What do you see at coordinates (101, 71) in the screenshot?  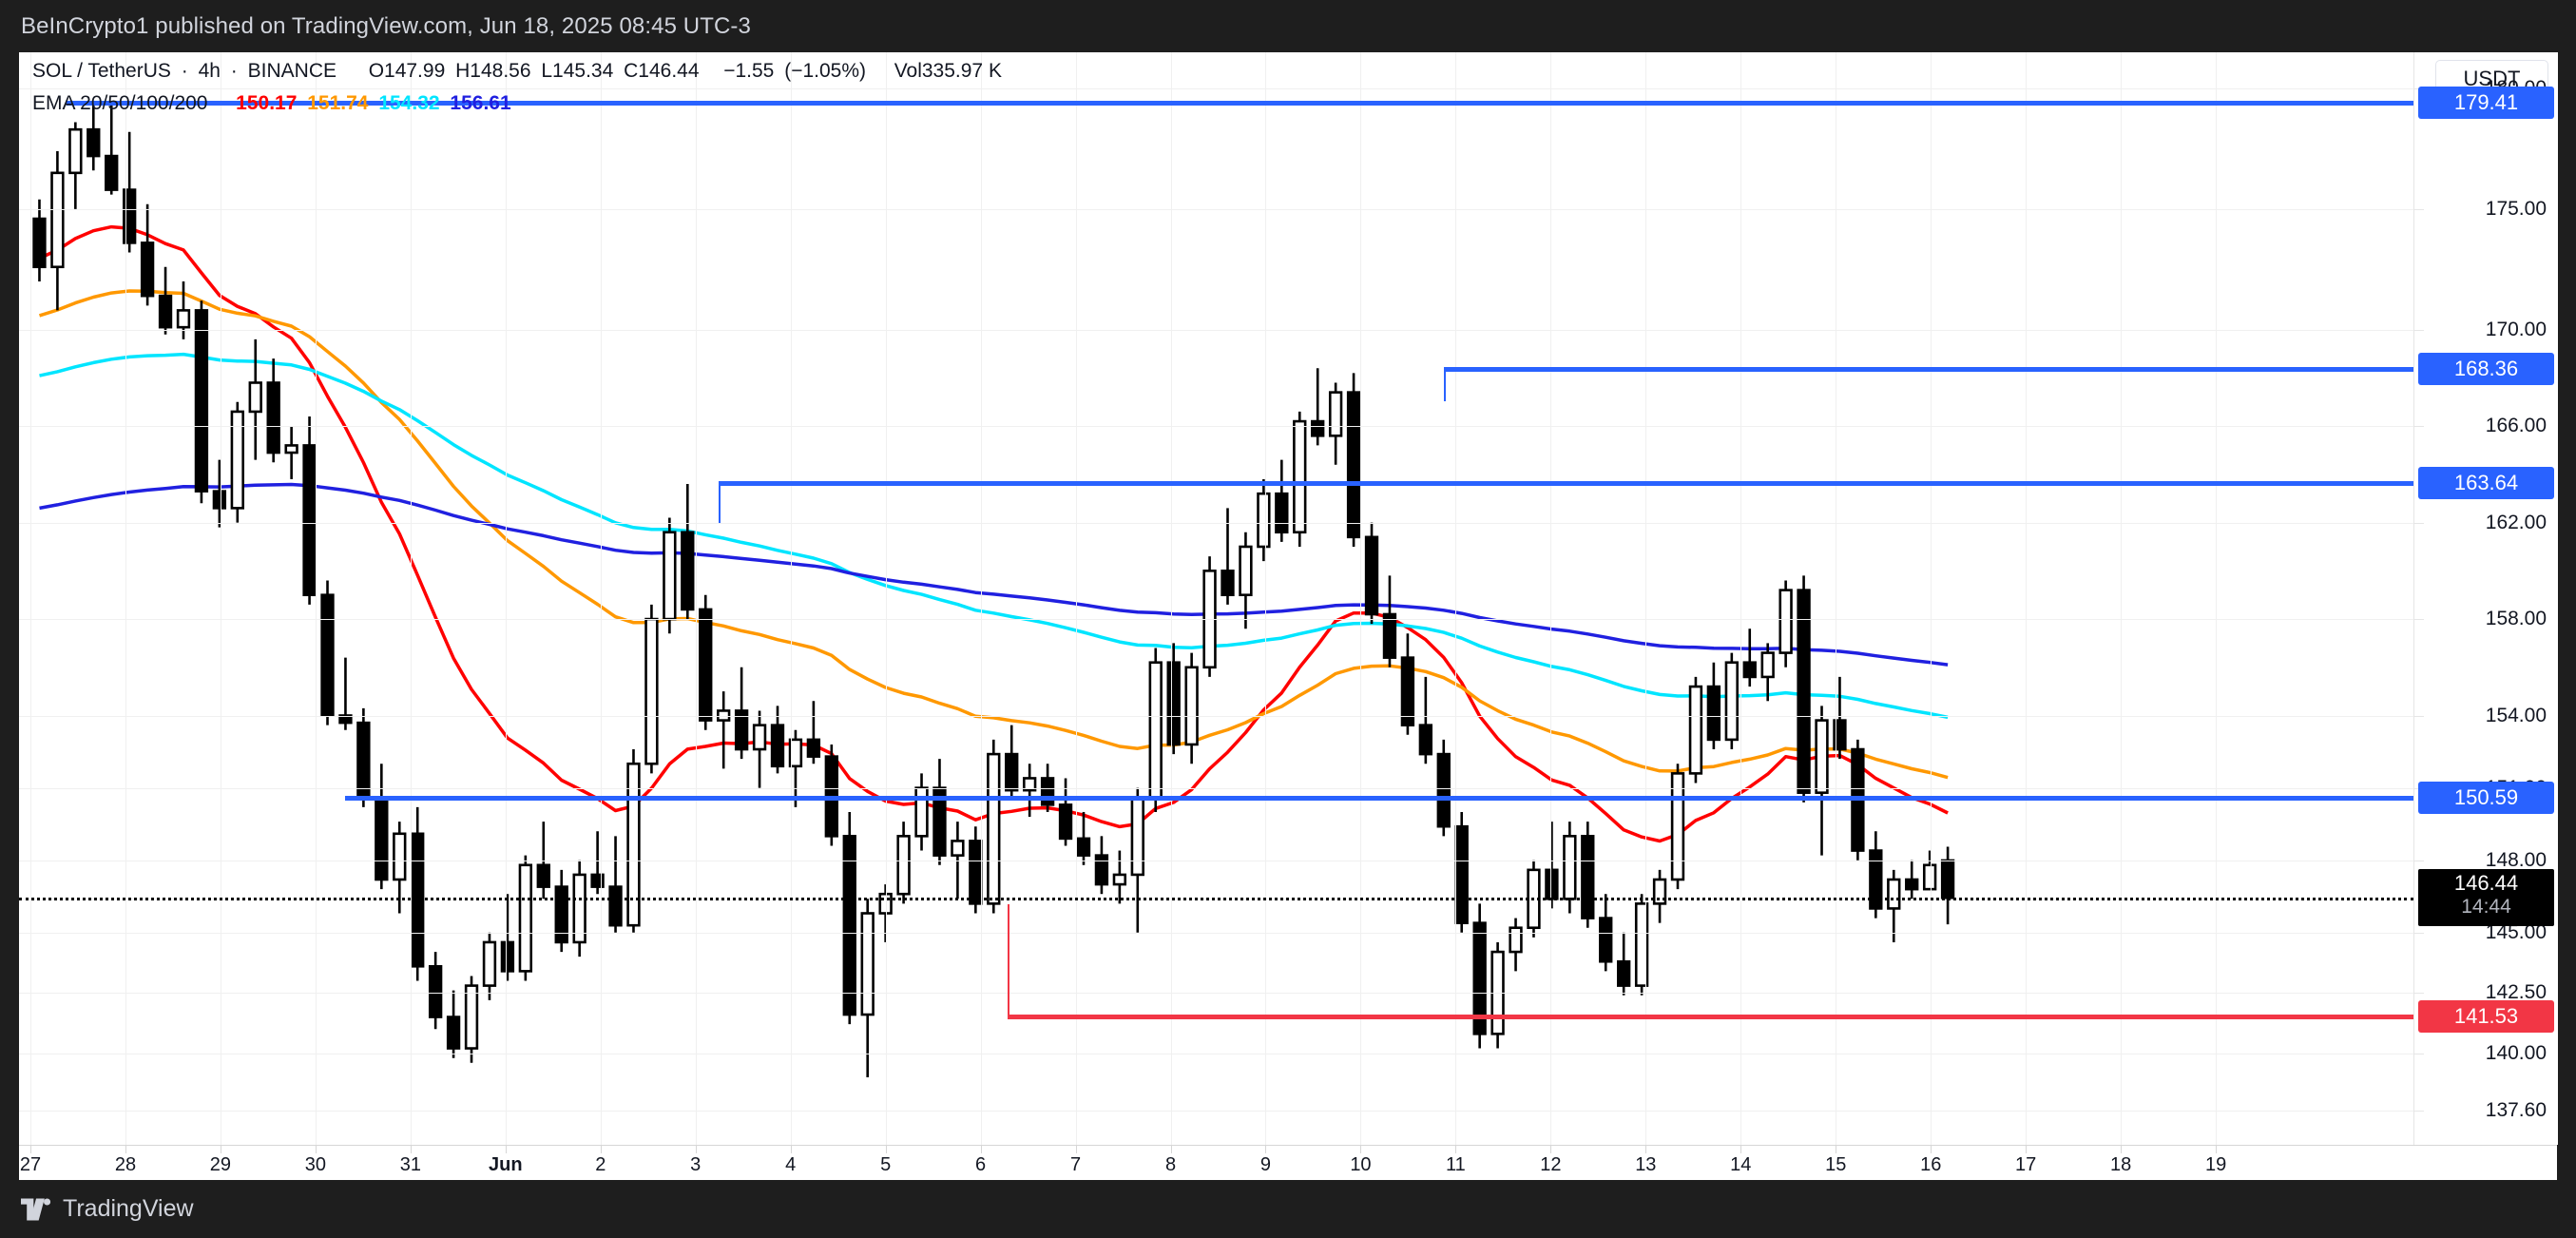 I see `legend-symbol: SOL / TetherUS` at bounding box center [101, 71].